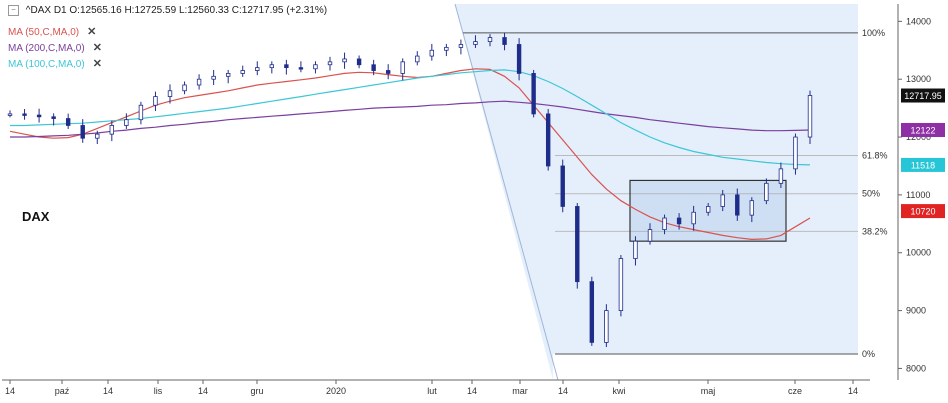 This screenshot has width=948, height=403. Describe the element at coordinates (520, 391) in the screenshot. I see `time-tick-label-9: mar` at that location.